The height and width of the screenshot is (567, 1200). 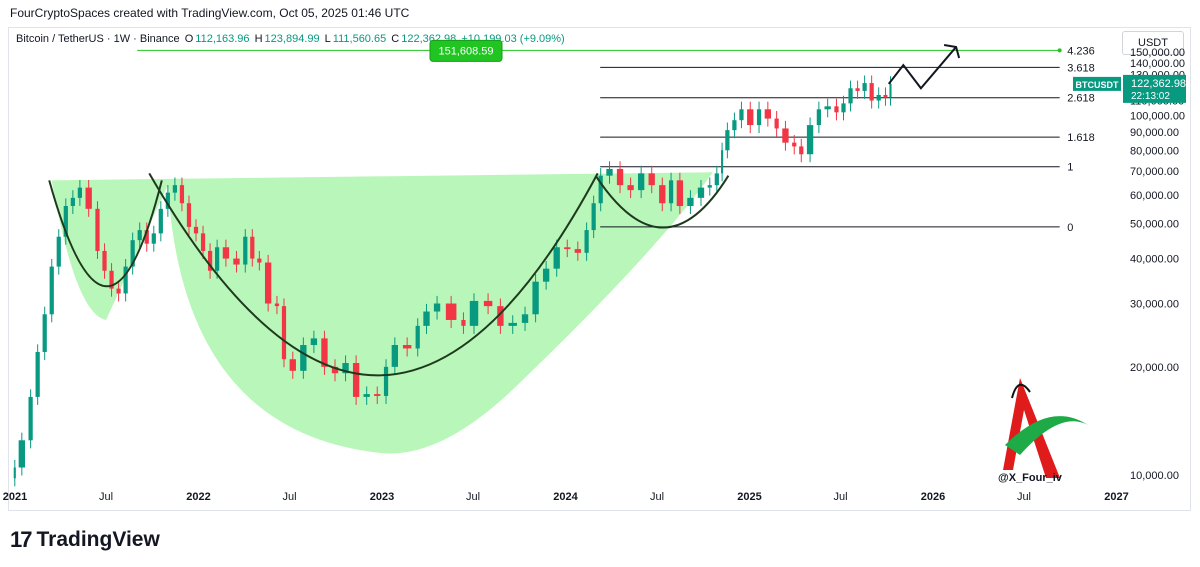 I want to click on low-value: 111,560.65, so click(x=359, y=39).